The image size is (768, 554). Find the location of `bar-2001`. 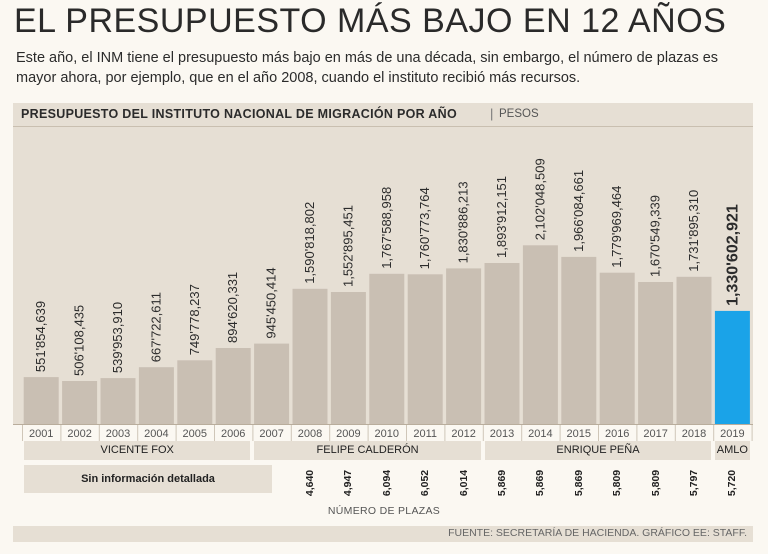

bar-2001 is located at coordinates (41, 400).